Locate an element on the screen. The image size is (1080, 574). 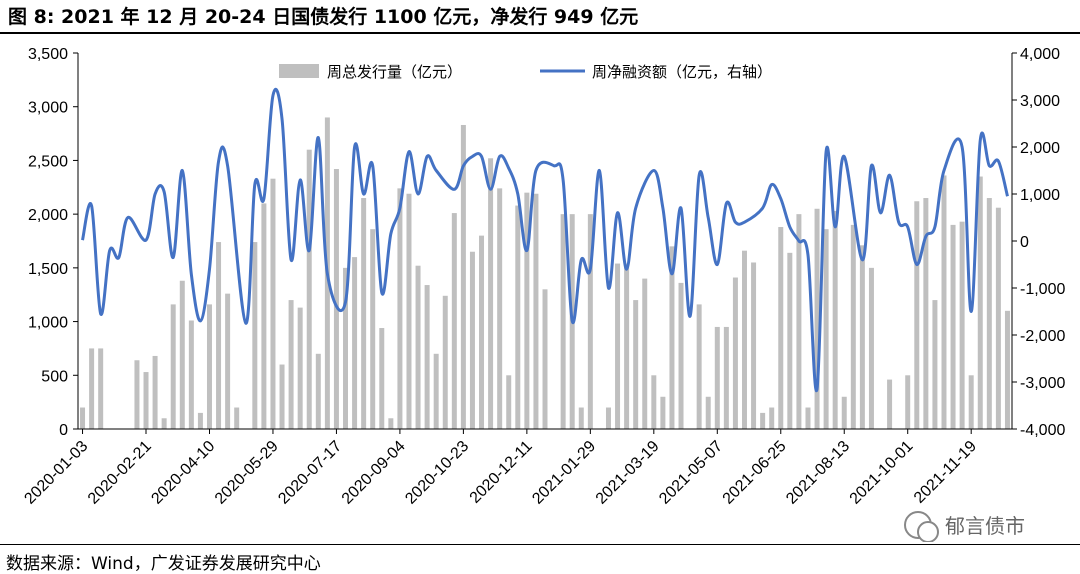
x-tick-label: 2021-08-13 is located at coordinates (818, 473).